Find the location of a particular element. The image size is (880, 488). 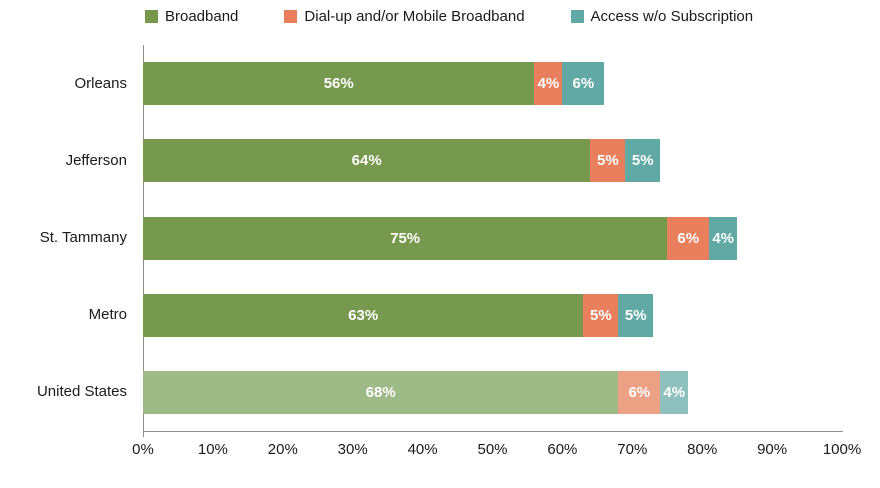

x-tick-label: 100% is located at coordinates (842, 449).